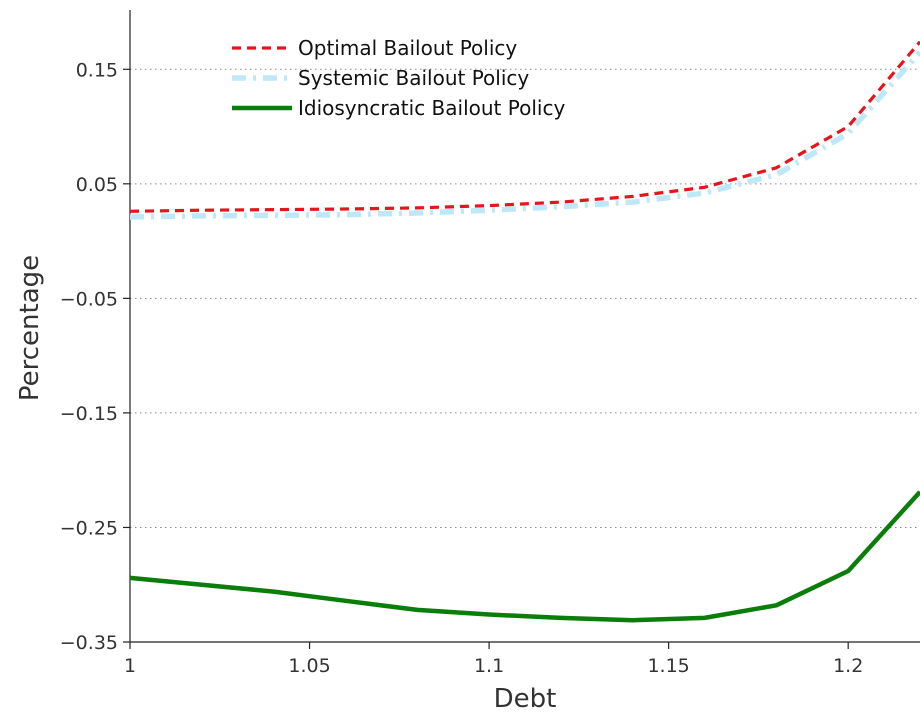 Image resolution: width=920 pixels, height=717 pixels. What do you see at coordinates (30, 328) in the screenshot?
I see `y-axis-title: Percentage` at bounding box center [30, 328].